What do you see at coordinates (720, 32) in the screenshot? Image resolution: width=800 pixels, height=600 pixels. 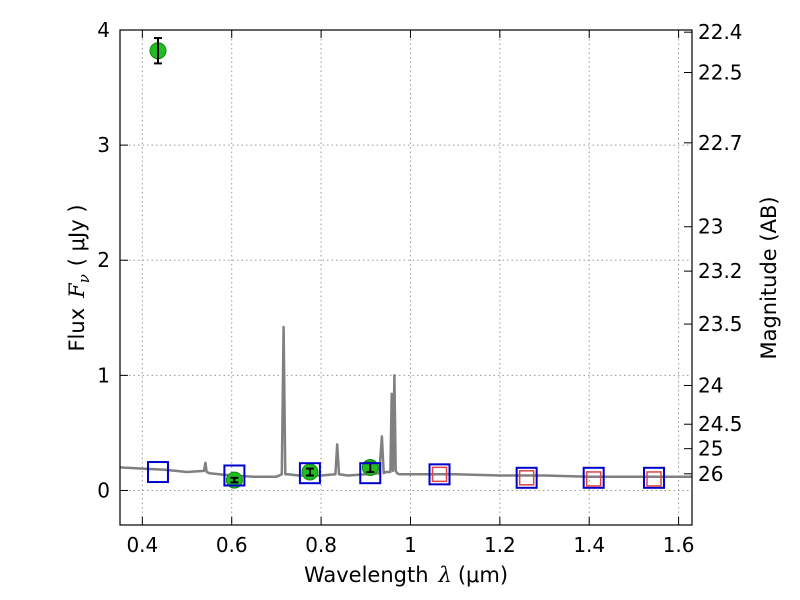 I see `y2-tick-label: 22.4` at bounding box center [720, 32].